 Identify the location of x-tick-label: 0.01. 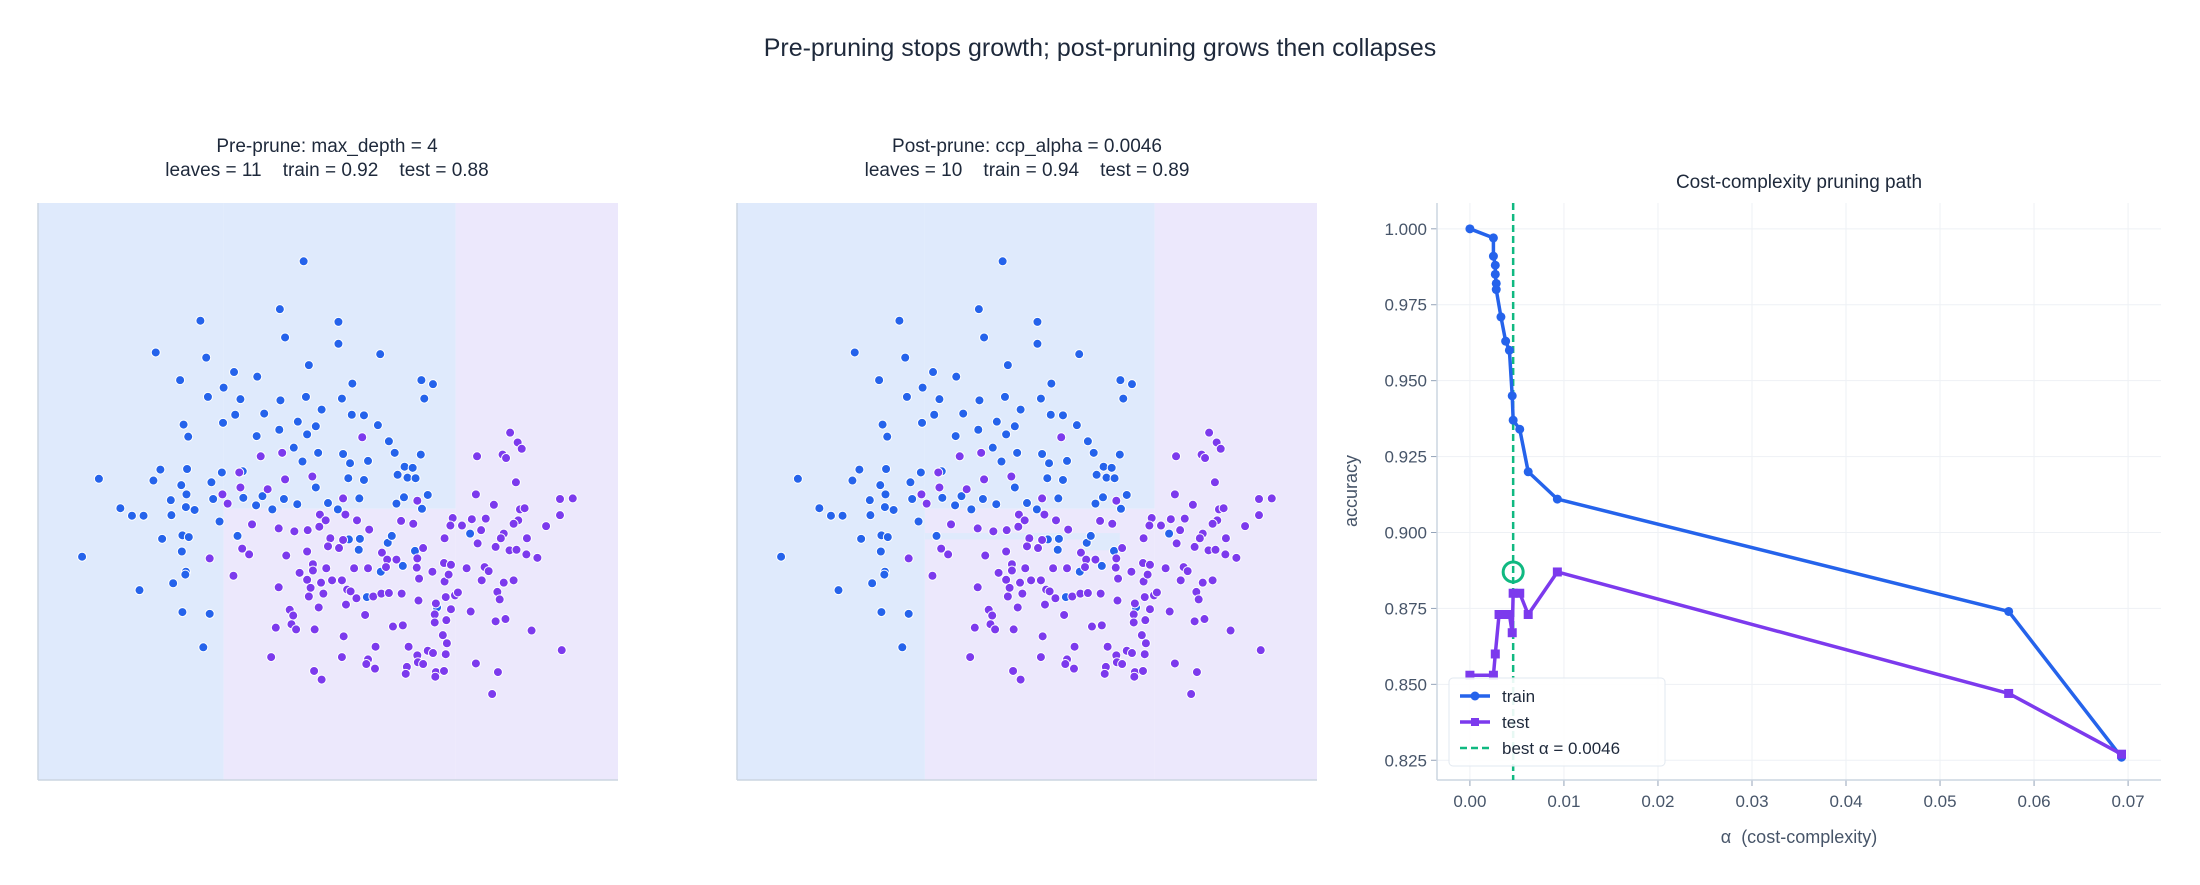
(1563, 801).